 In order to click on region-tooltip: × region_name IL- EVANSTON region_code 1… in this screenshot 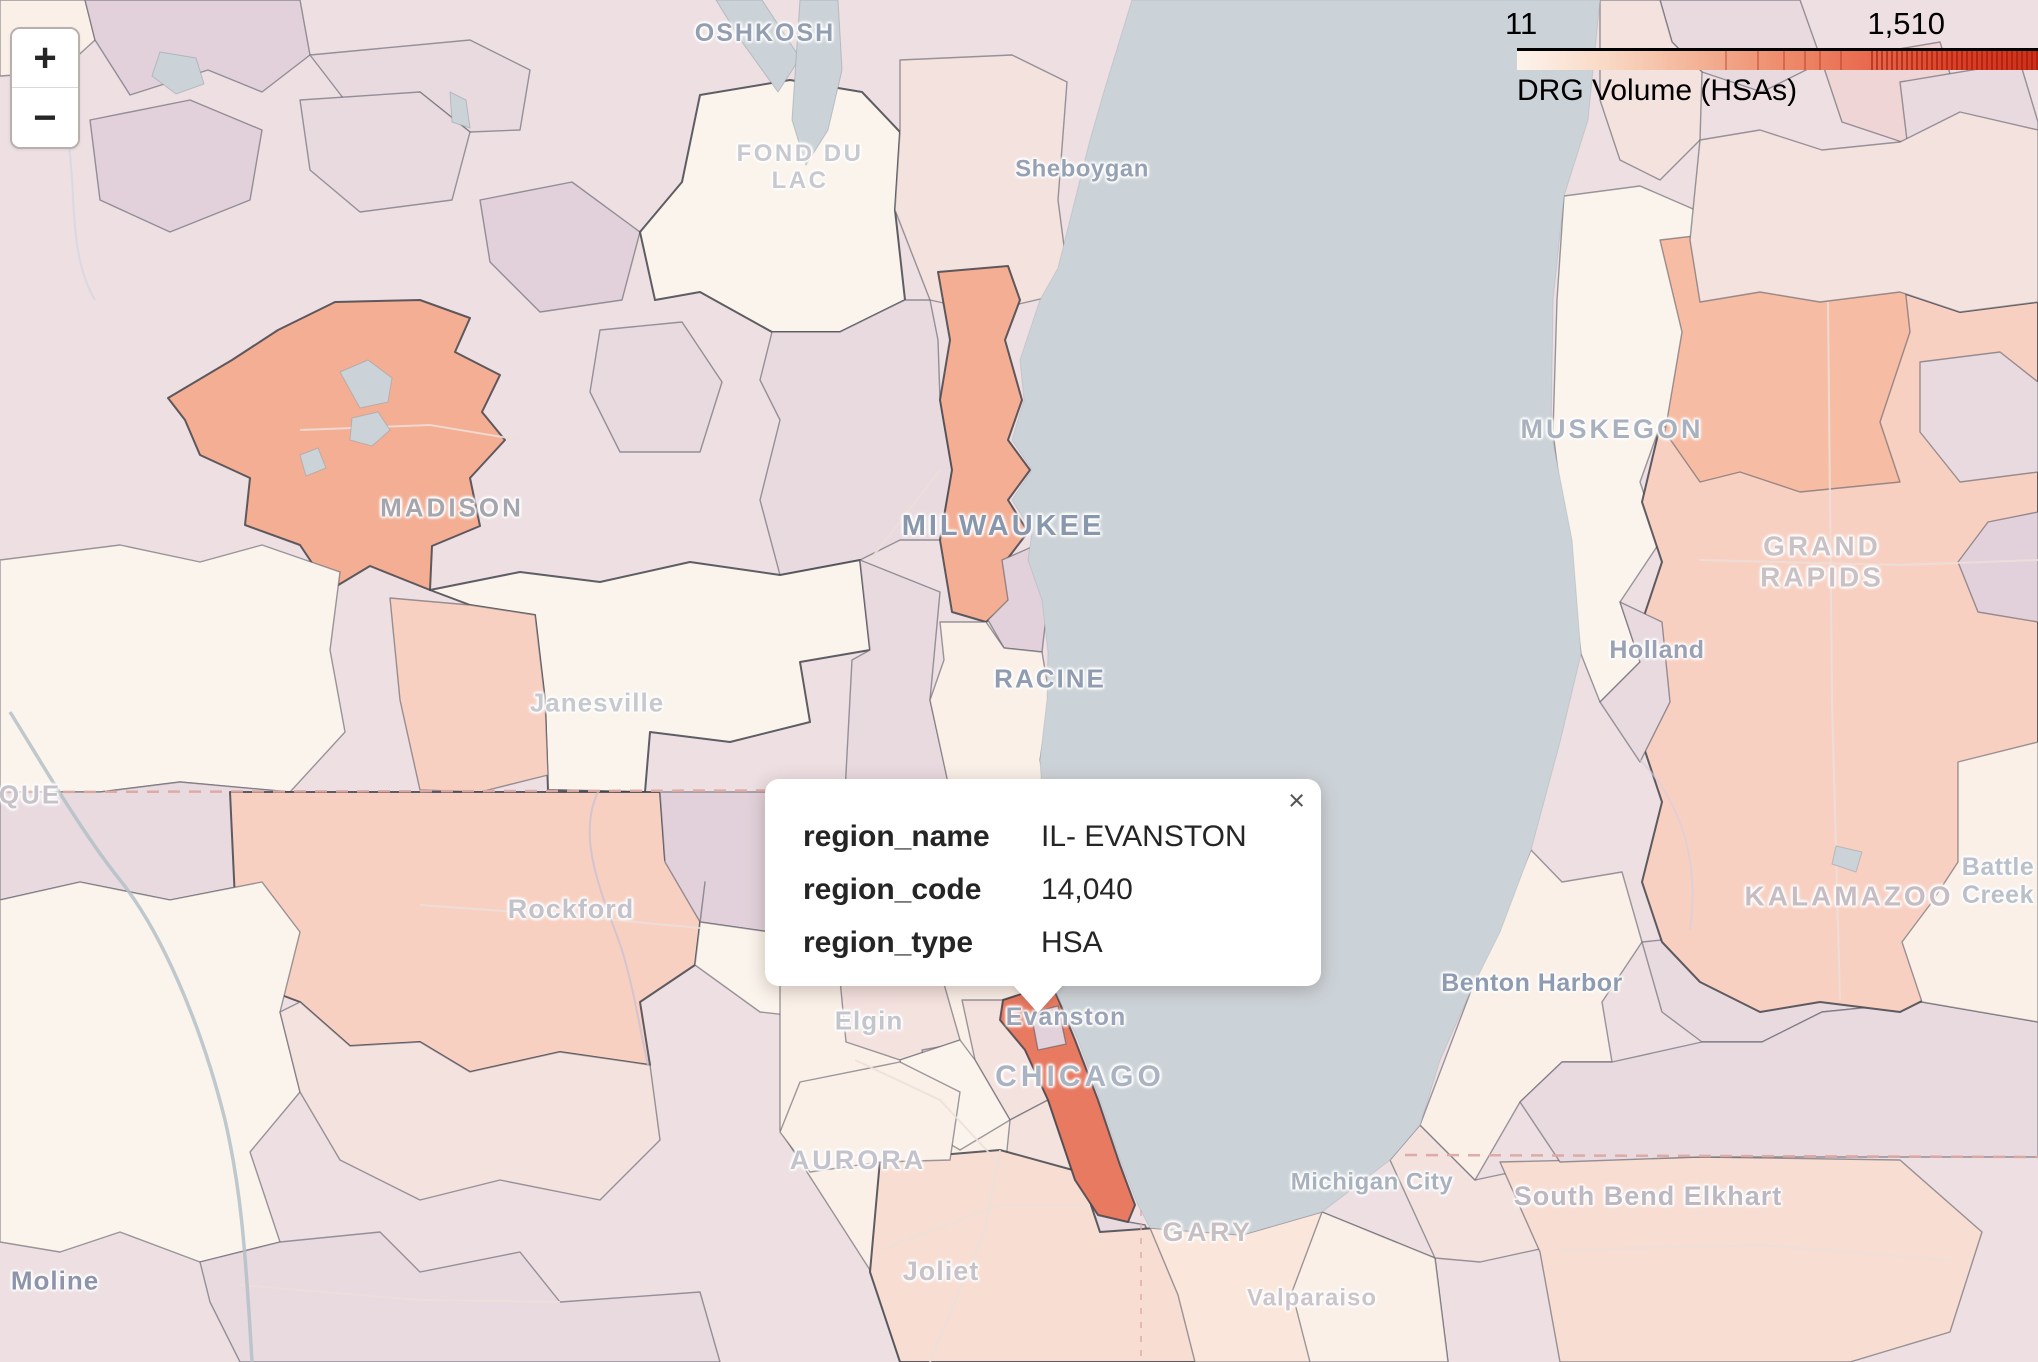, I will do `click(1043, 882)`.